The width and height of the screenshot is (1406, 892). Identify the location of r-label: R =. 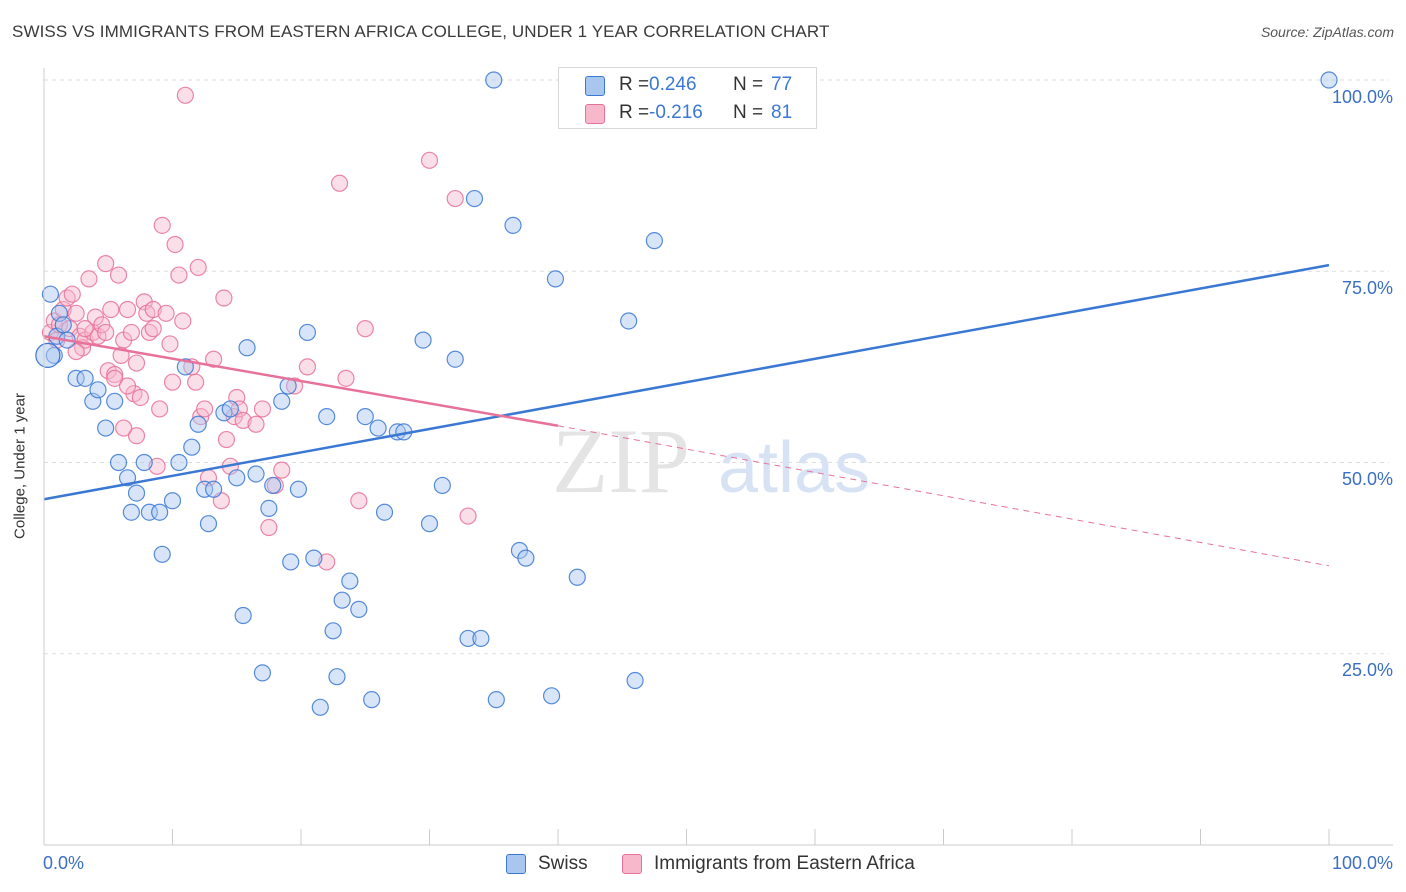
(634, 84).